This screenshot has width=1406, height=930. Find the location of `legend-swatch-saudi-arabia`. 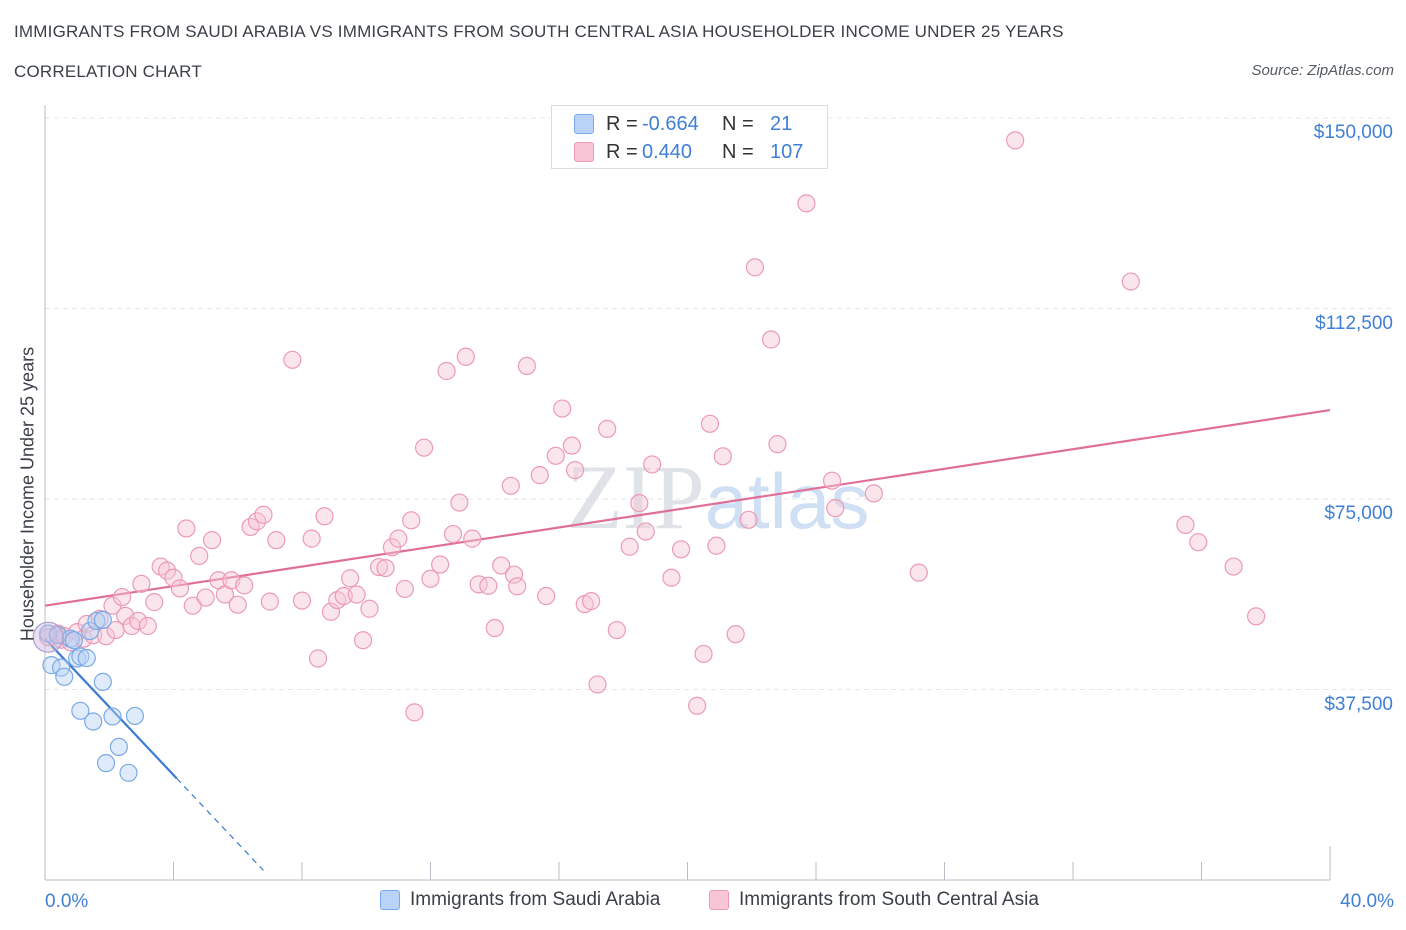

legend-swatch-saudi-arabia is located at coordinates (584, 124).